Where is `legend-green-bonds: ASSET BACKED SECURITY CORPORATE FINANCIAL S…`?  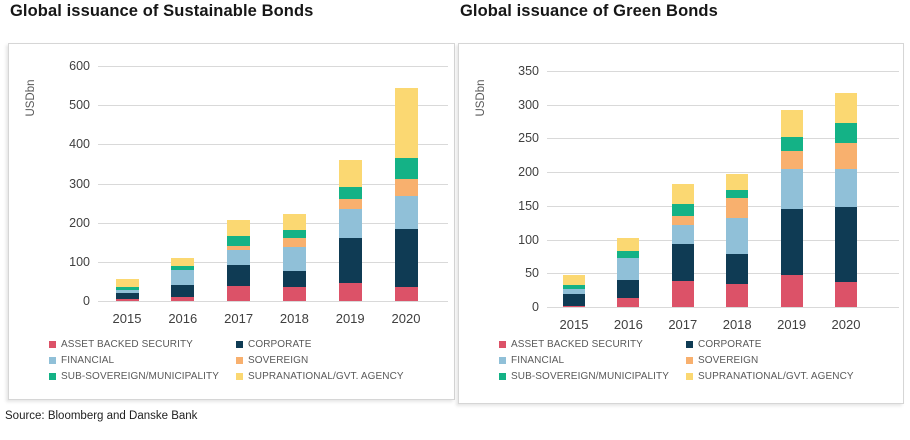
legend-green-bonds: ASSET BACKED SECURITY CORPORATE FINANCIAL S… is located at coordinates (676, 360).